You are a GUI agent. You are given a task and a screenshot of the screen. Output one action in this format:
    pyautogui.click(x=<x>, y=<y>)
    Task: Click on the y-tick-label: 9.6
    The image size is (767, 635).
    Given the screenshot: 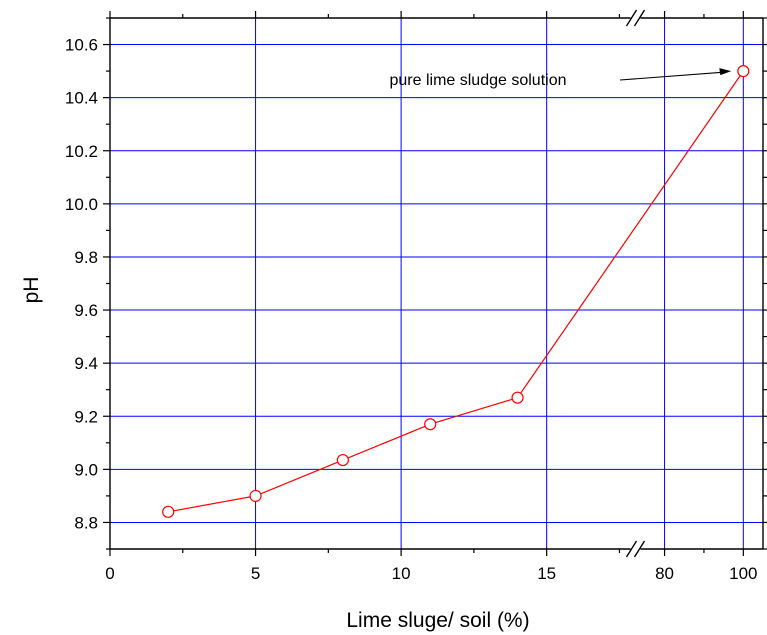 What is the action you would take?
    pyautogui.click(x=86, y=310)
    